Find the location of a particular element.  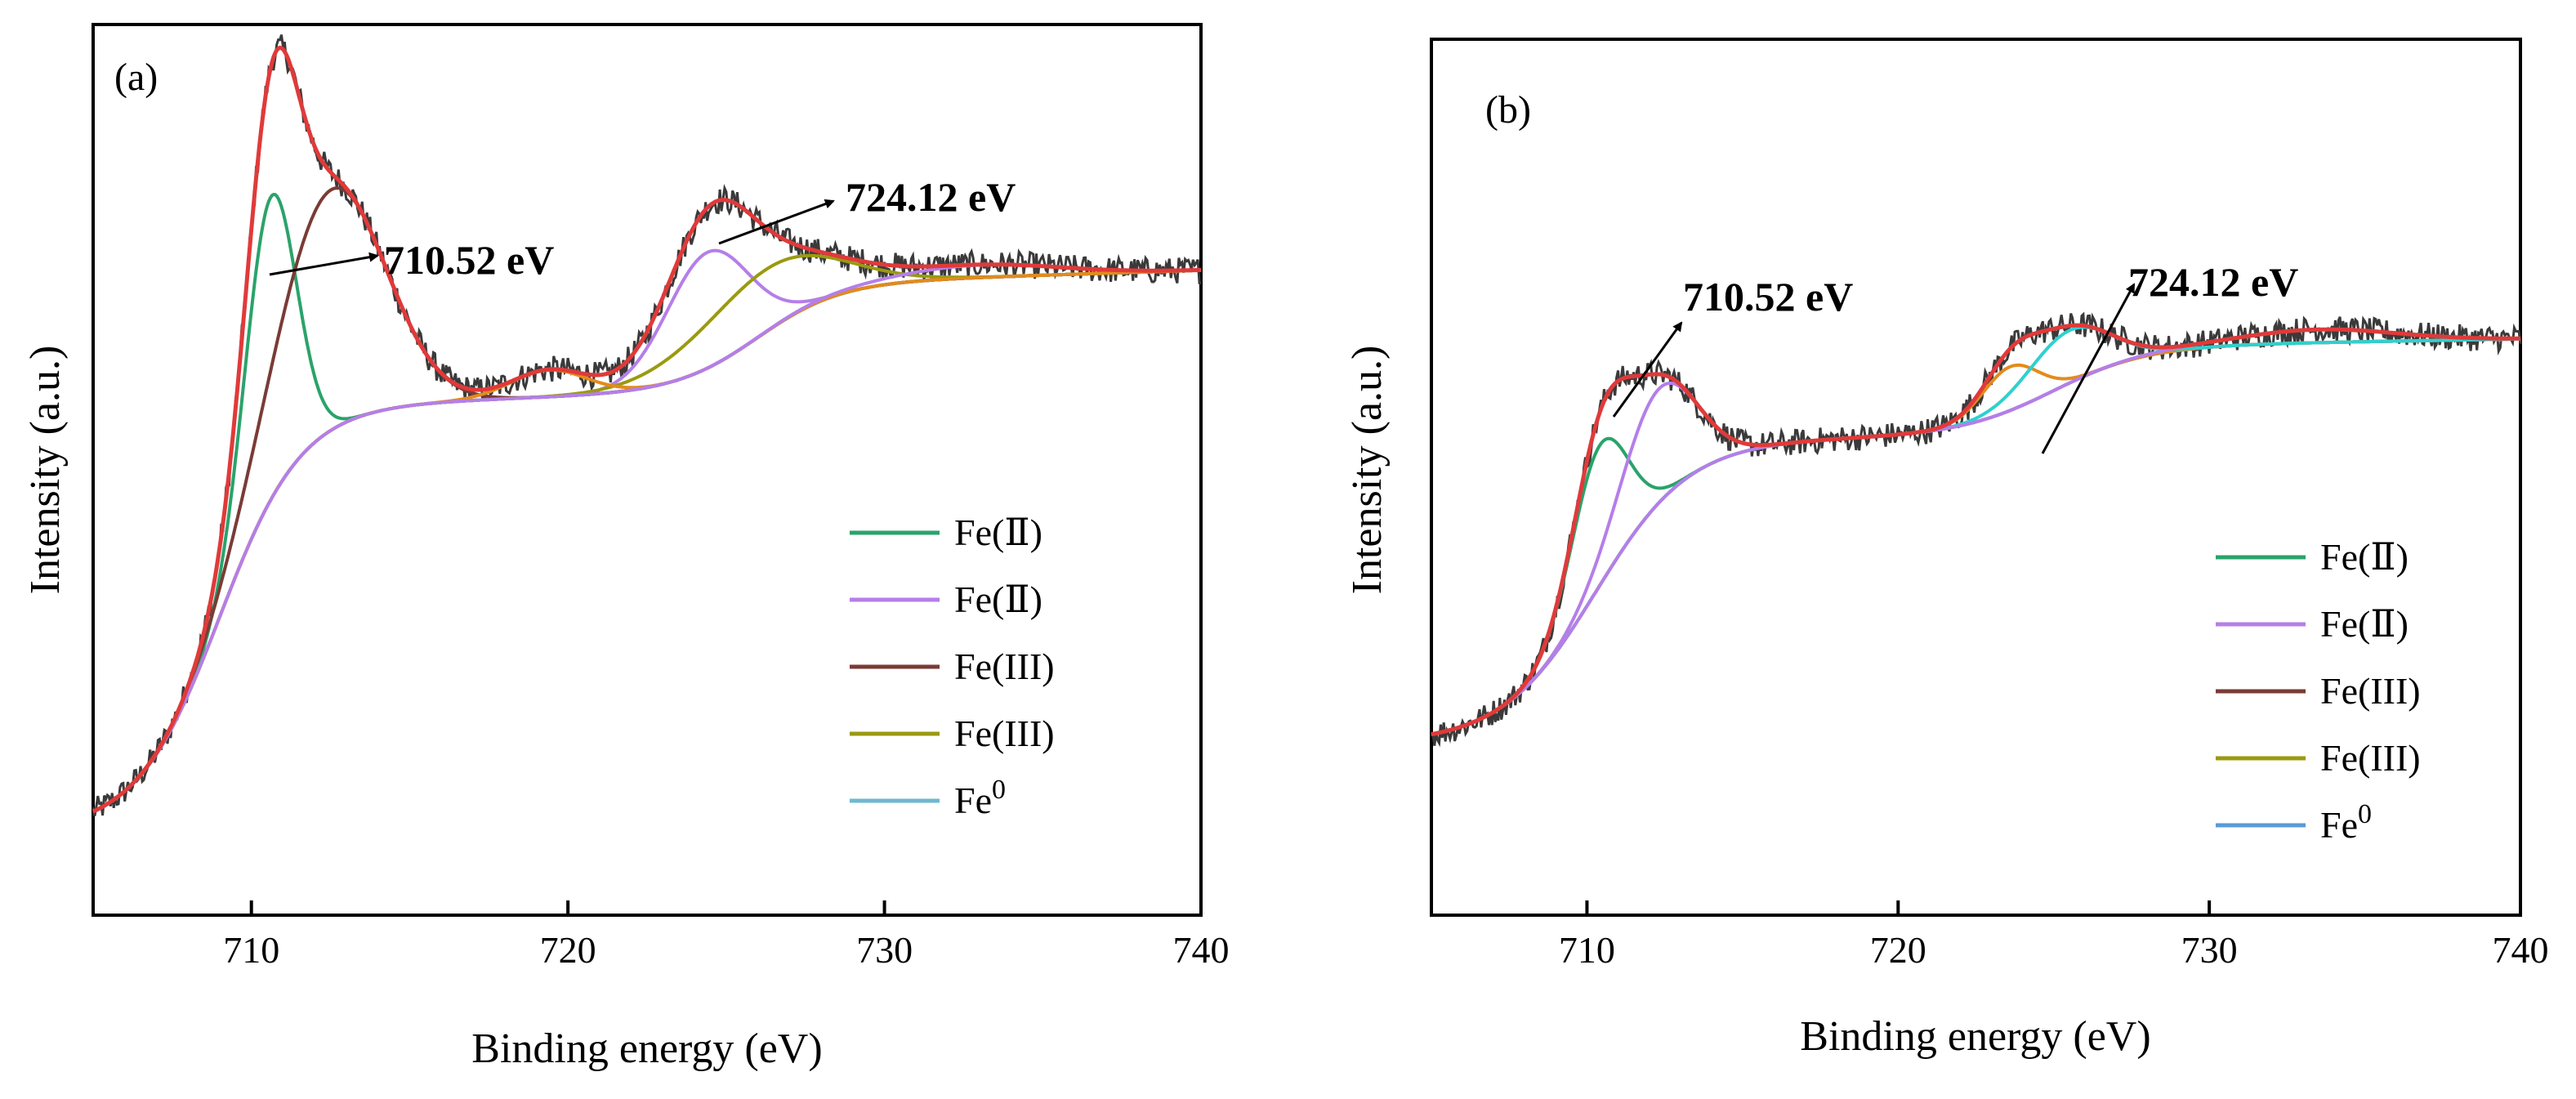

panel-b-legend: Fe(Ⅱ)Fe(Ⅱ)Fe(III)Fe(III)Fe0 is located at coordinates (2319, 691).